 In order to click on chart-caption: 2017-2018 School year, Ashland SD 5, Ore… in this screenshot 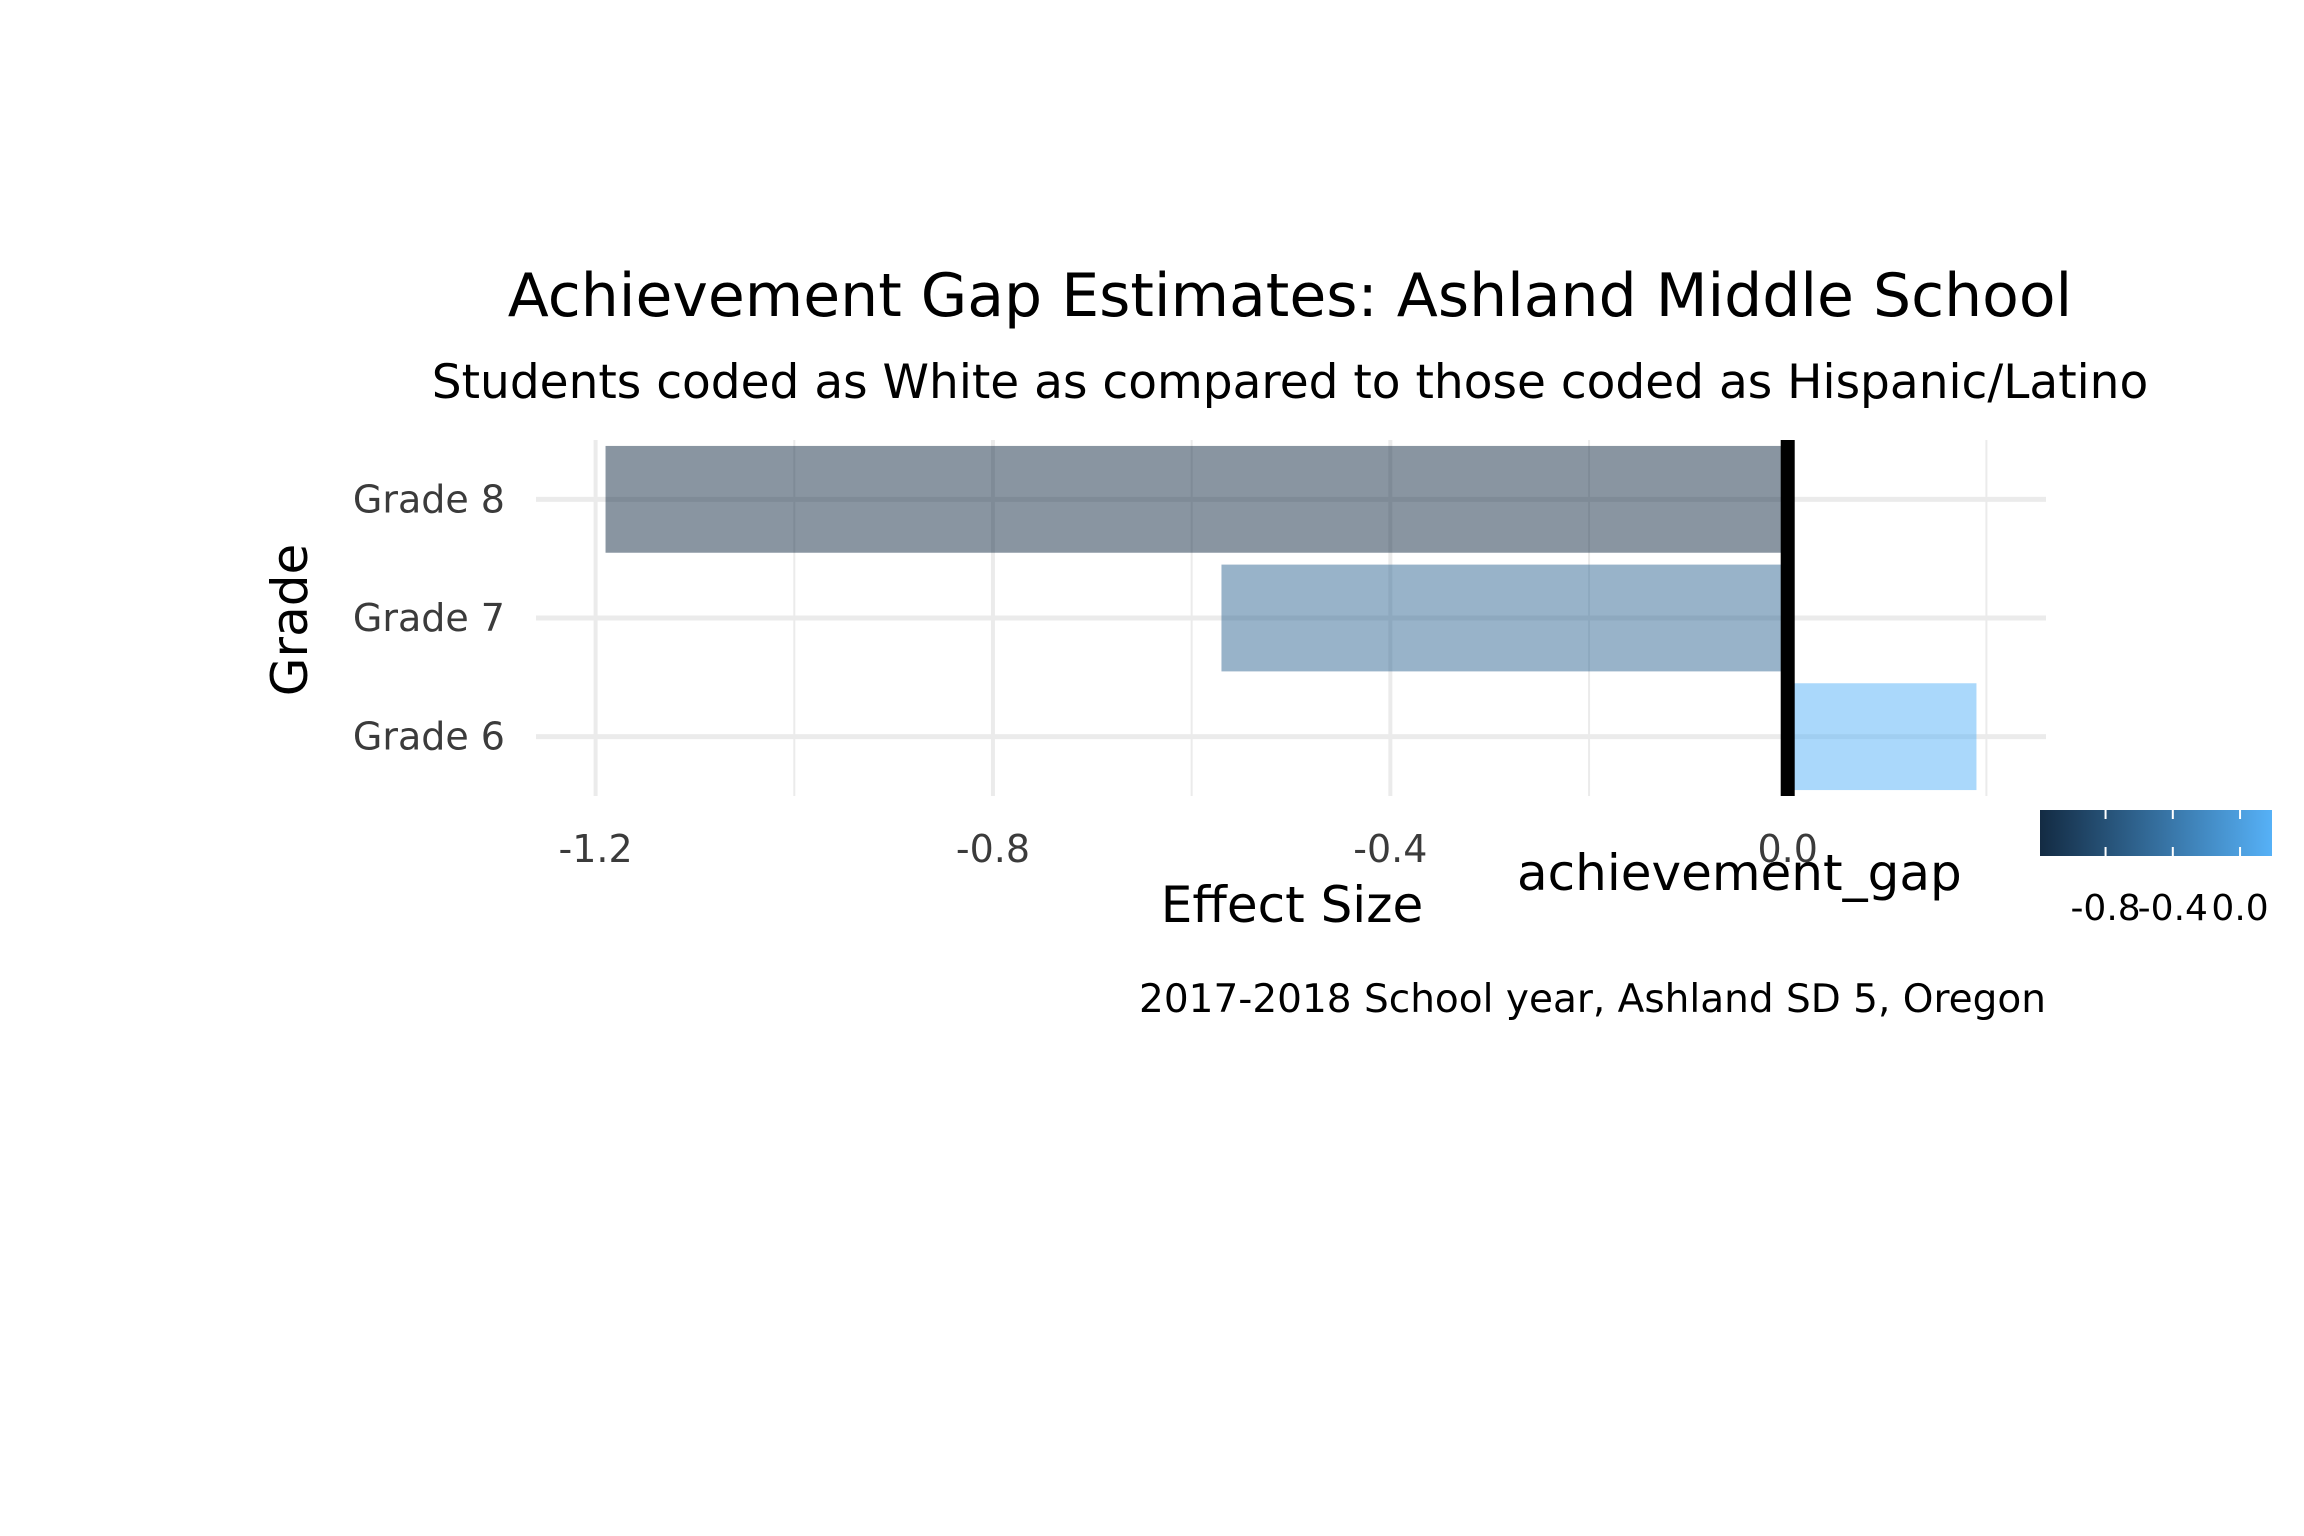, I will do `click(1592, 999)`.